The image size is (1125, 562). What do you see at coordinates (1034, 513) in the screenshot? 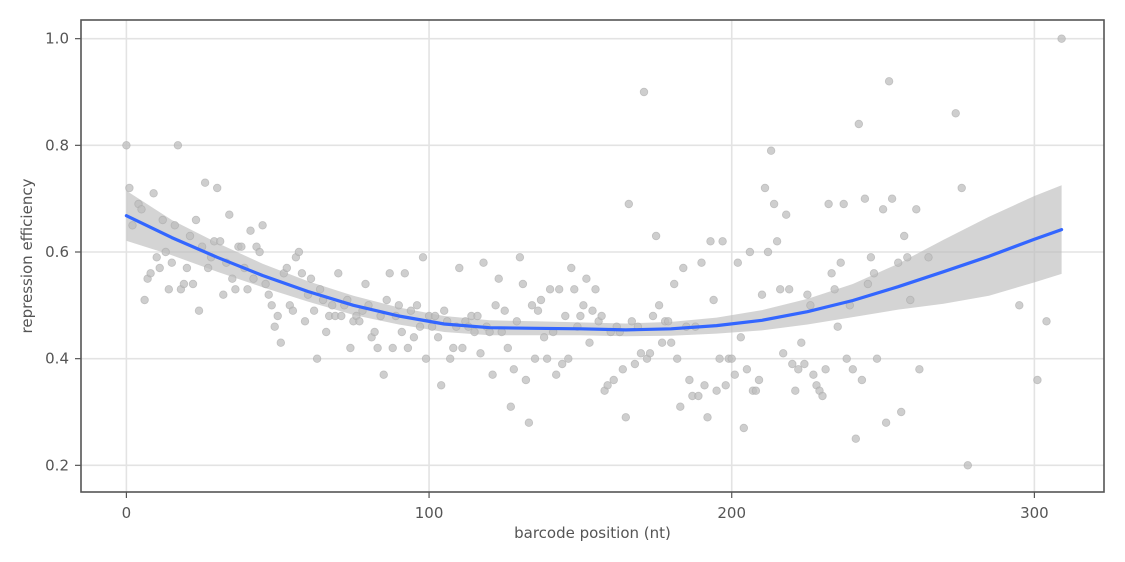
I see `x-tick-label: 300` at bounding box center [1034, 513].